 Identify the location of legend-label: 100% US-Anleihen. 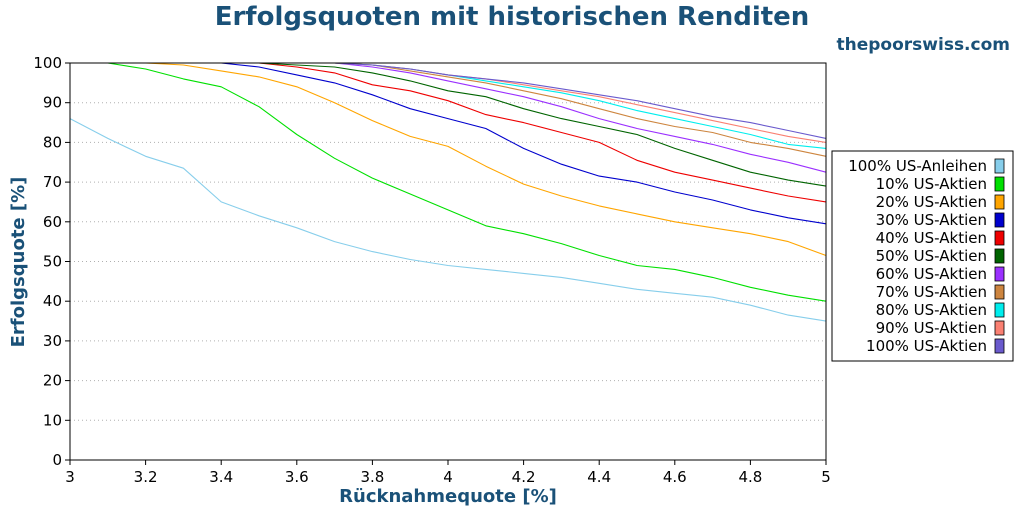
(917, 166).